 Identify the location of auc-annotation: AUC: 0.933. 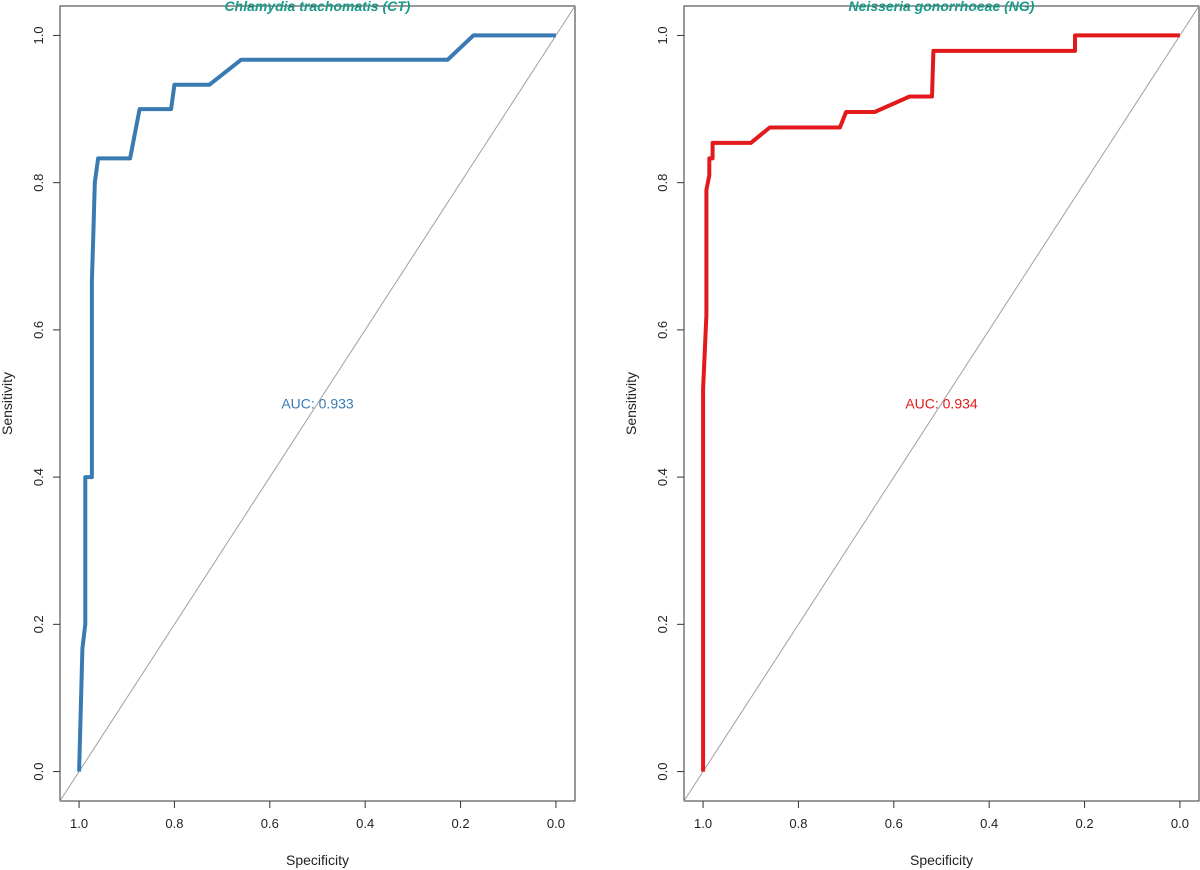
(317, 404).